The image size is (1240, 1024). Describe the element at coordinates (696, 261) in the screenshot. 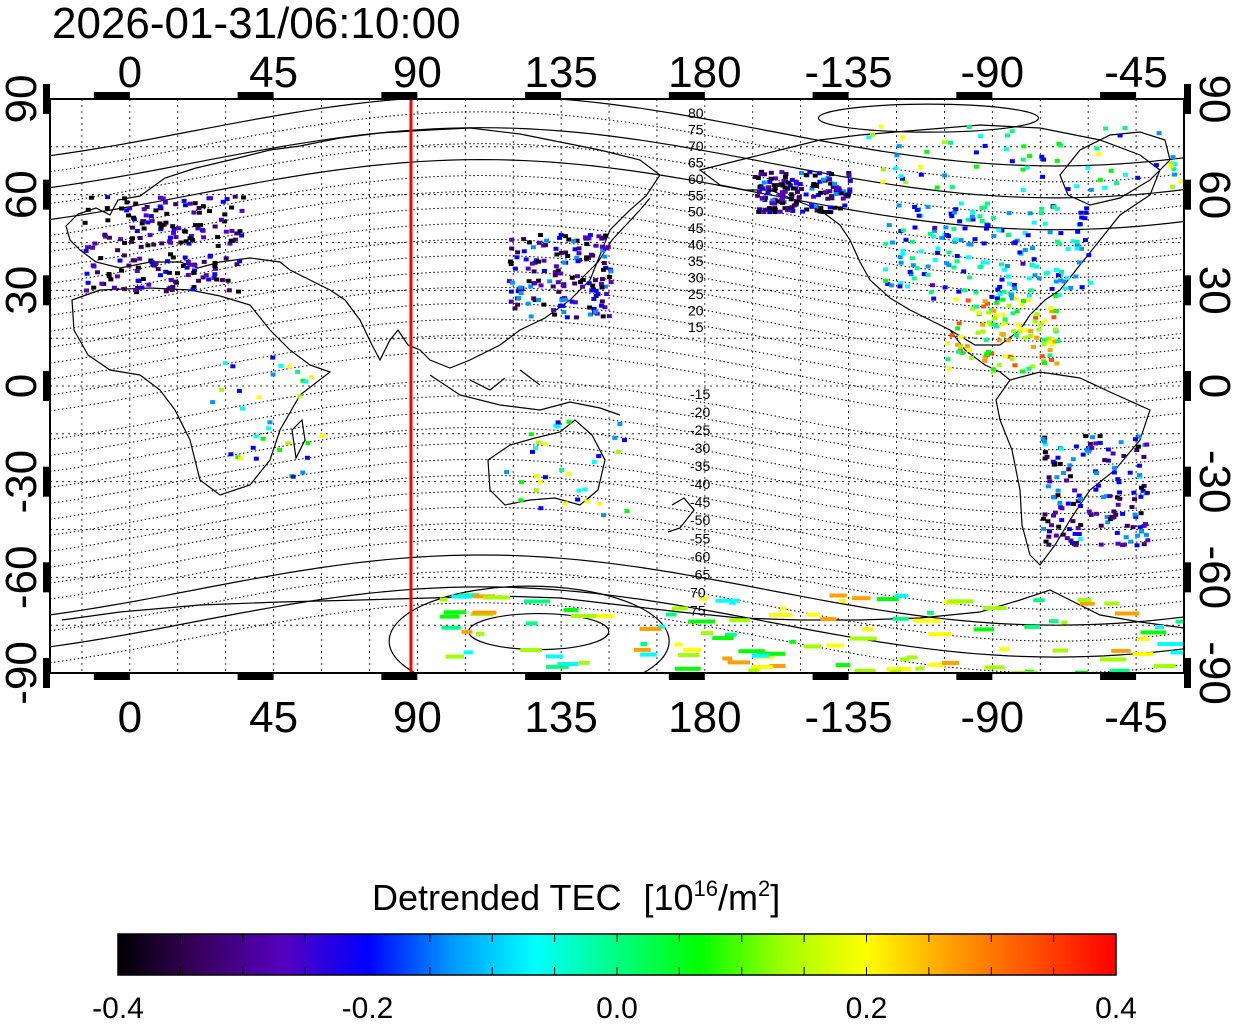

I see `contour-label: 35` at that location.